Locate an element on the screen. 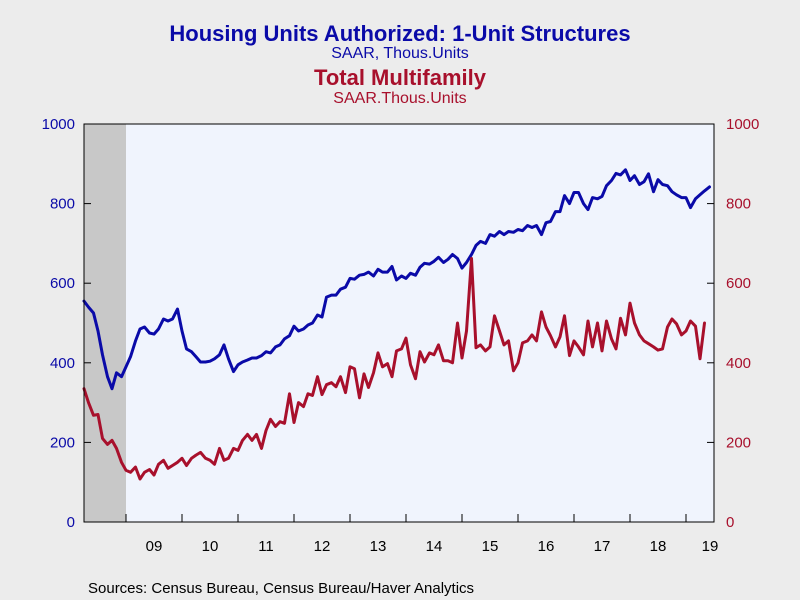  y-right-tick-label: 600 is located at coordinates (738, 283).